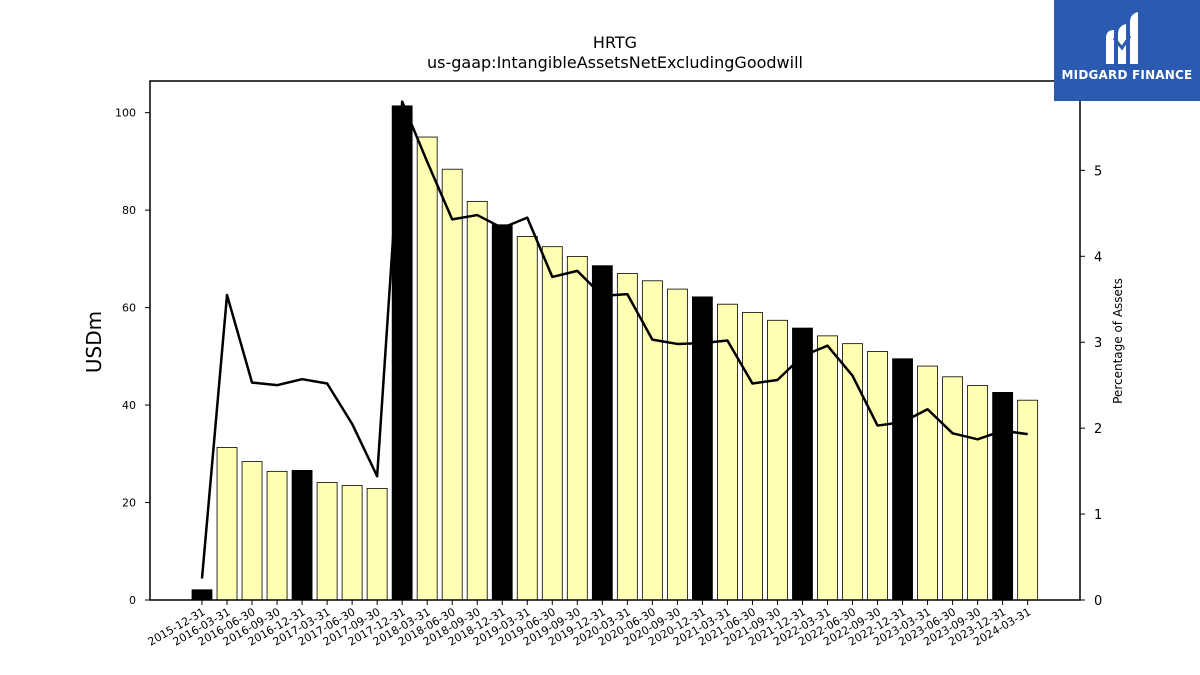 The height and width of the screenshot is (675, 1200). Describe the element at coordinates (1098, 171) in the screenshot. I see `y-tick-right-label: 5` at that location.